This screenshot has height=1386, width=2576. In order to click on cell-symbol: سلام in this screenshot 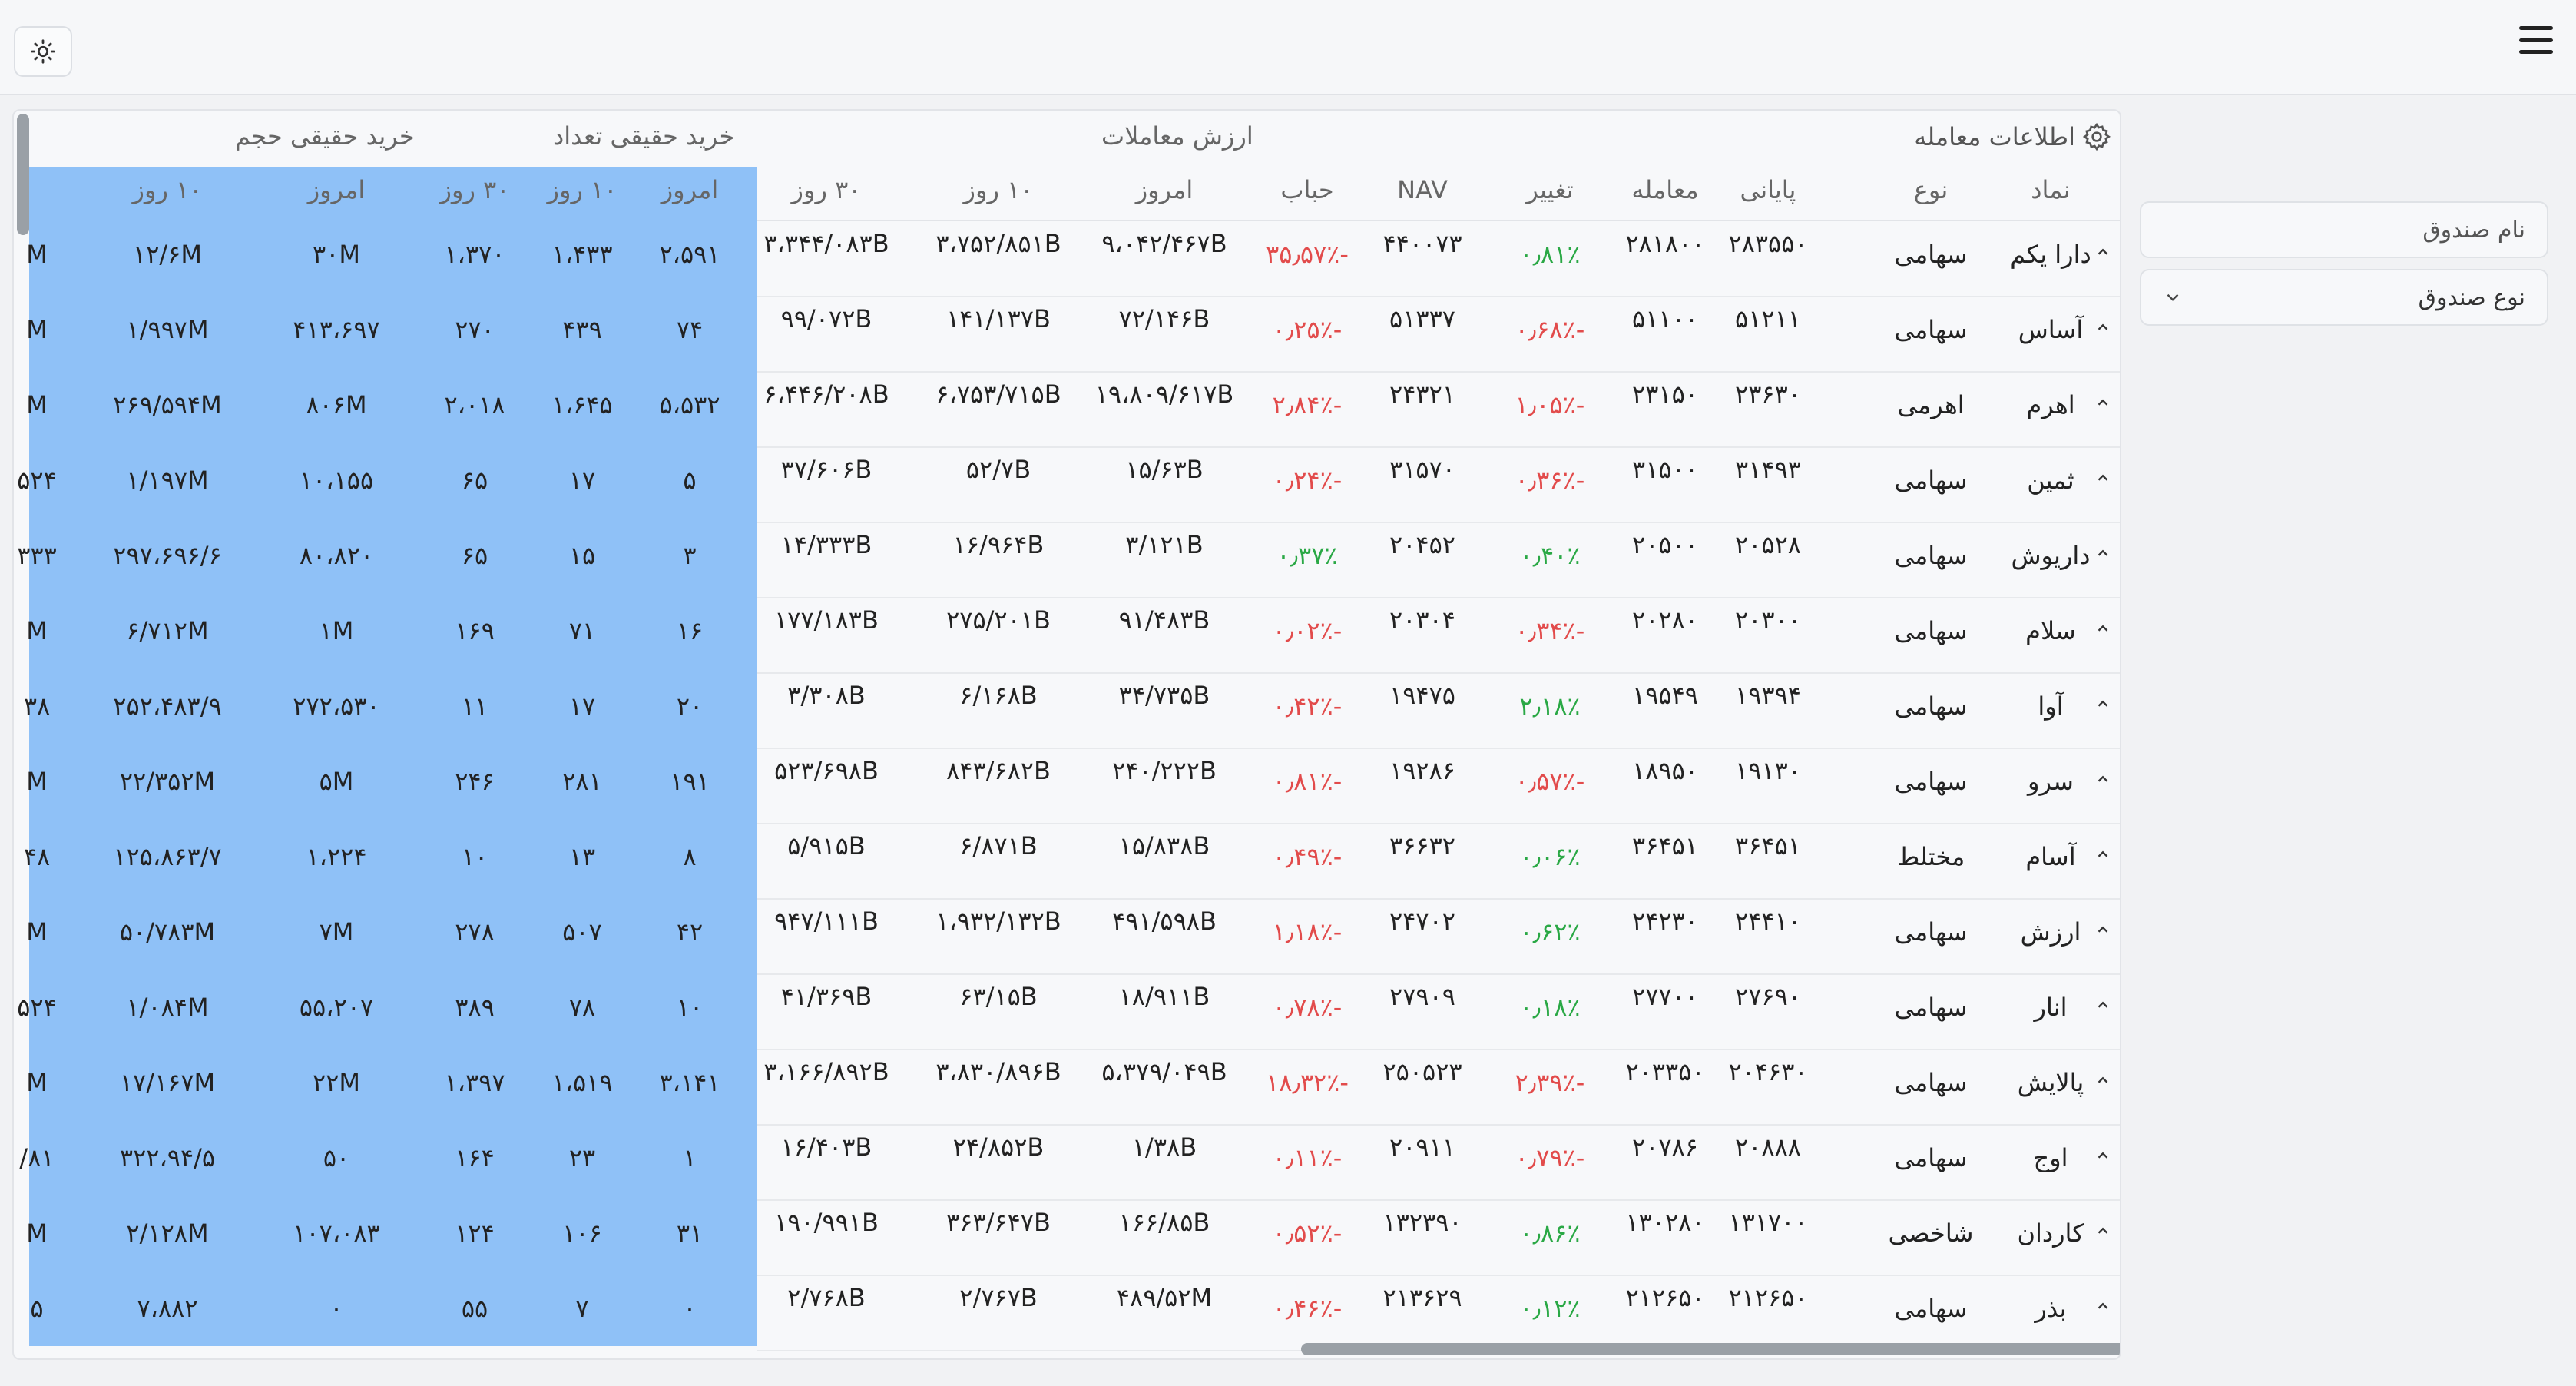, I will do `click(2050, 631)`.